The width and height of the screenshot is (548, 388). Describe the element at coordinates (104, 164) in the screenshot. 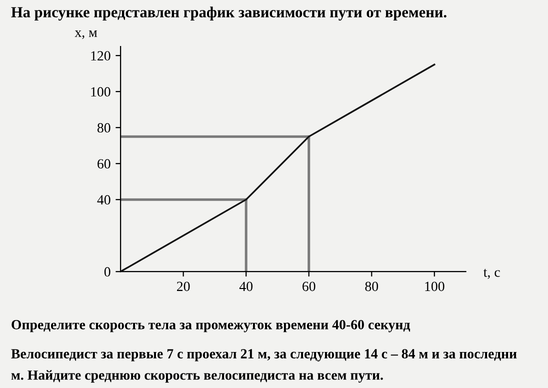

I see `y-tick-label: 60` at that location.